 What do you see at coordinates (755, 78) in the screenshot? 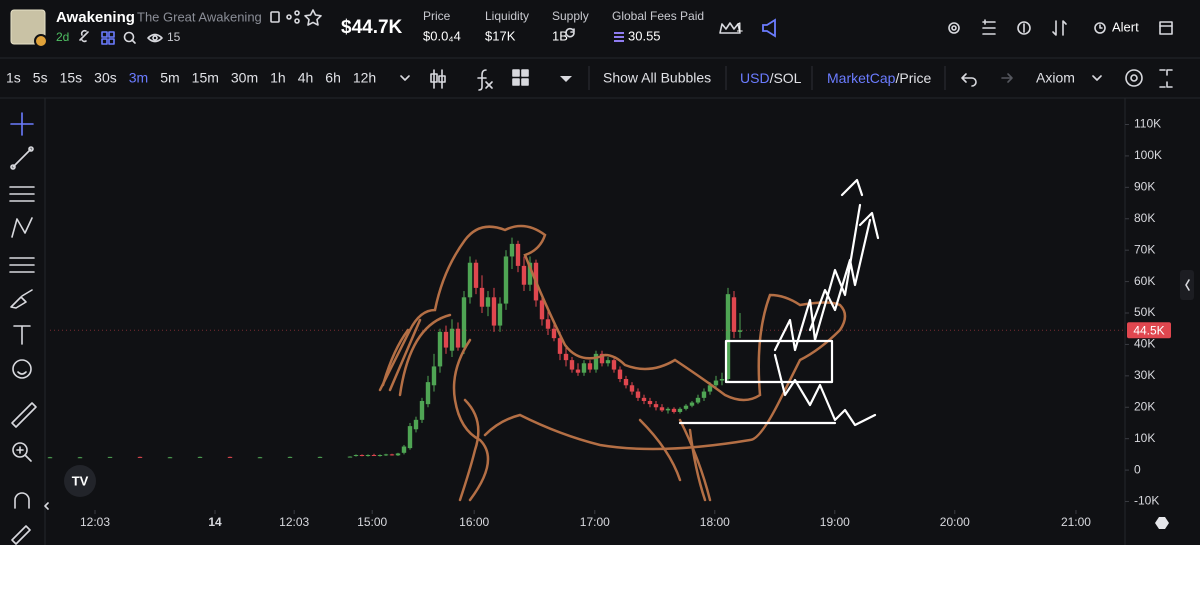
I see `currency-option: USD` at bounding box center [755, 78].